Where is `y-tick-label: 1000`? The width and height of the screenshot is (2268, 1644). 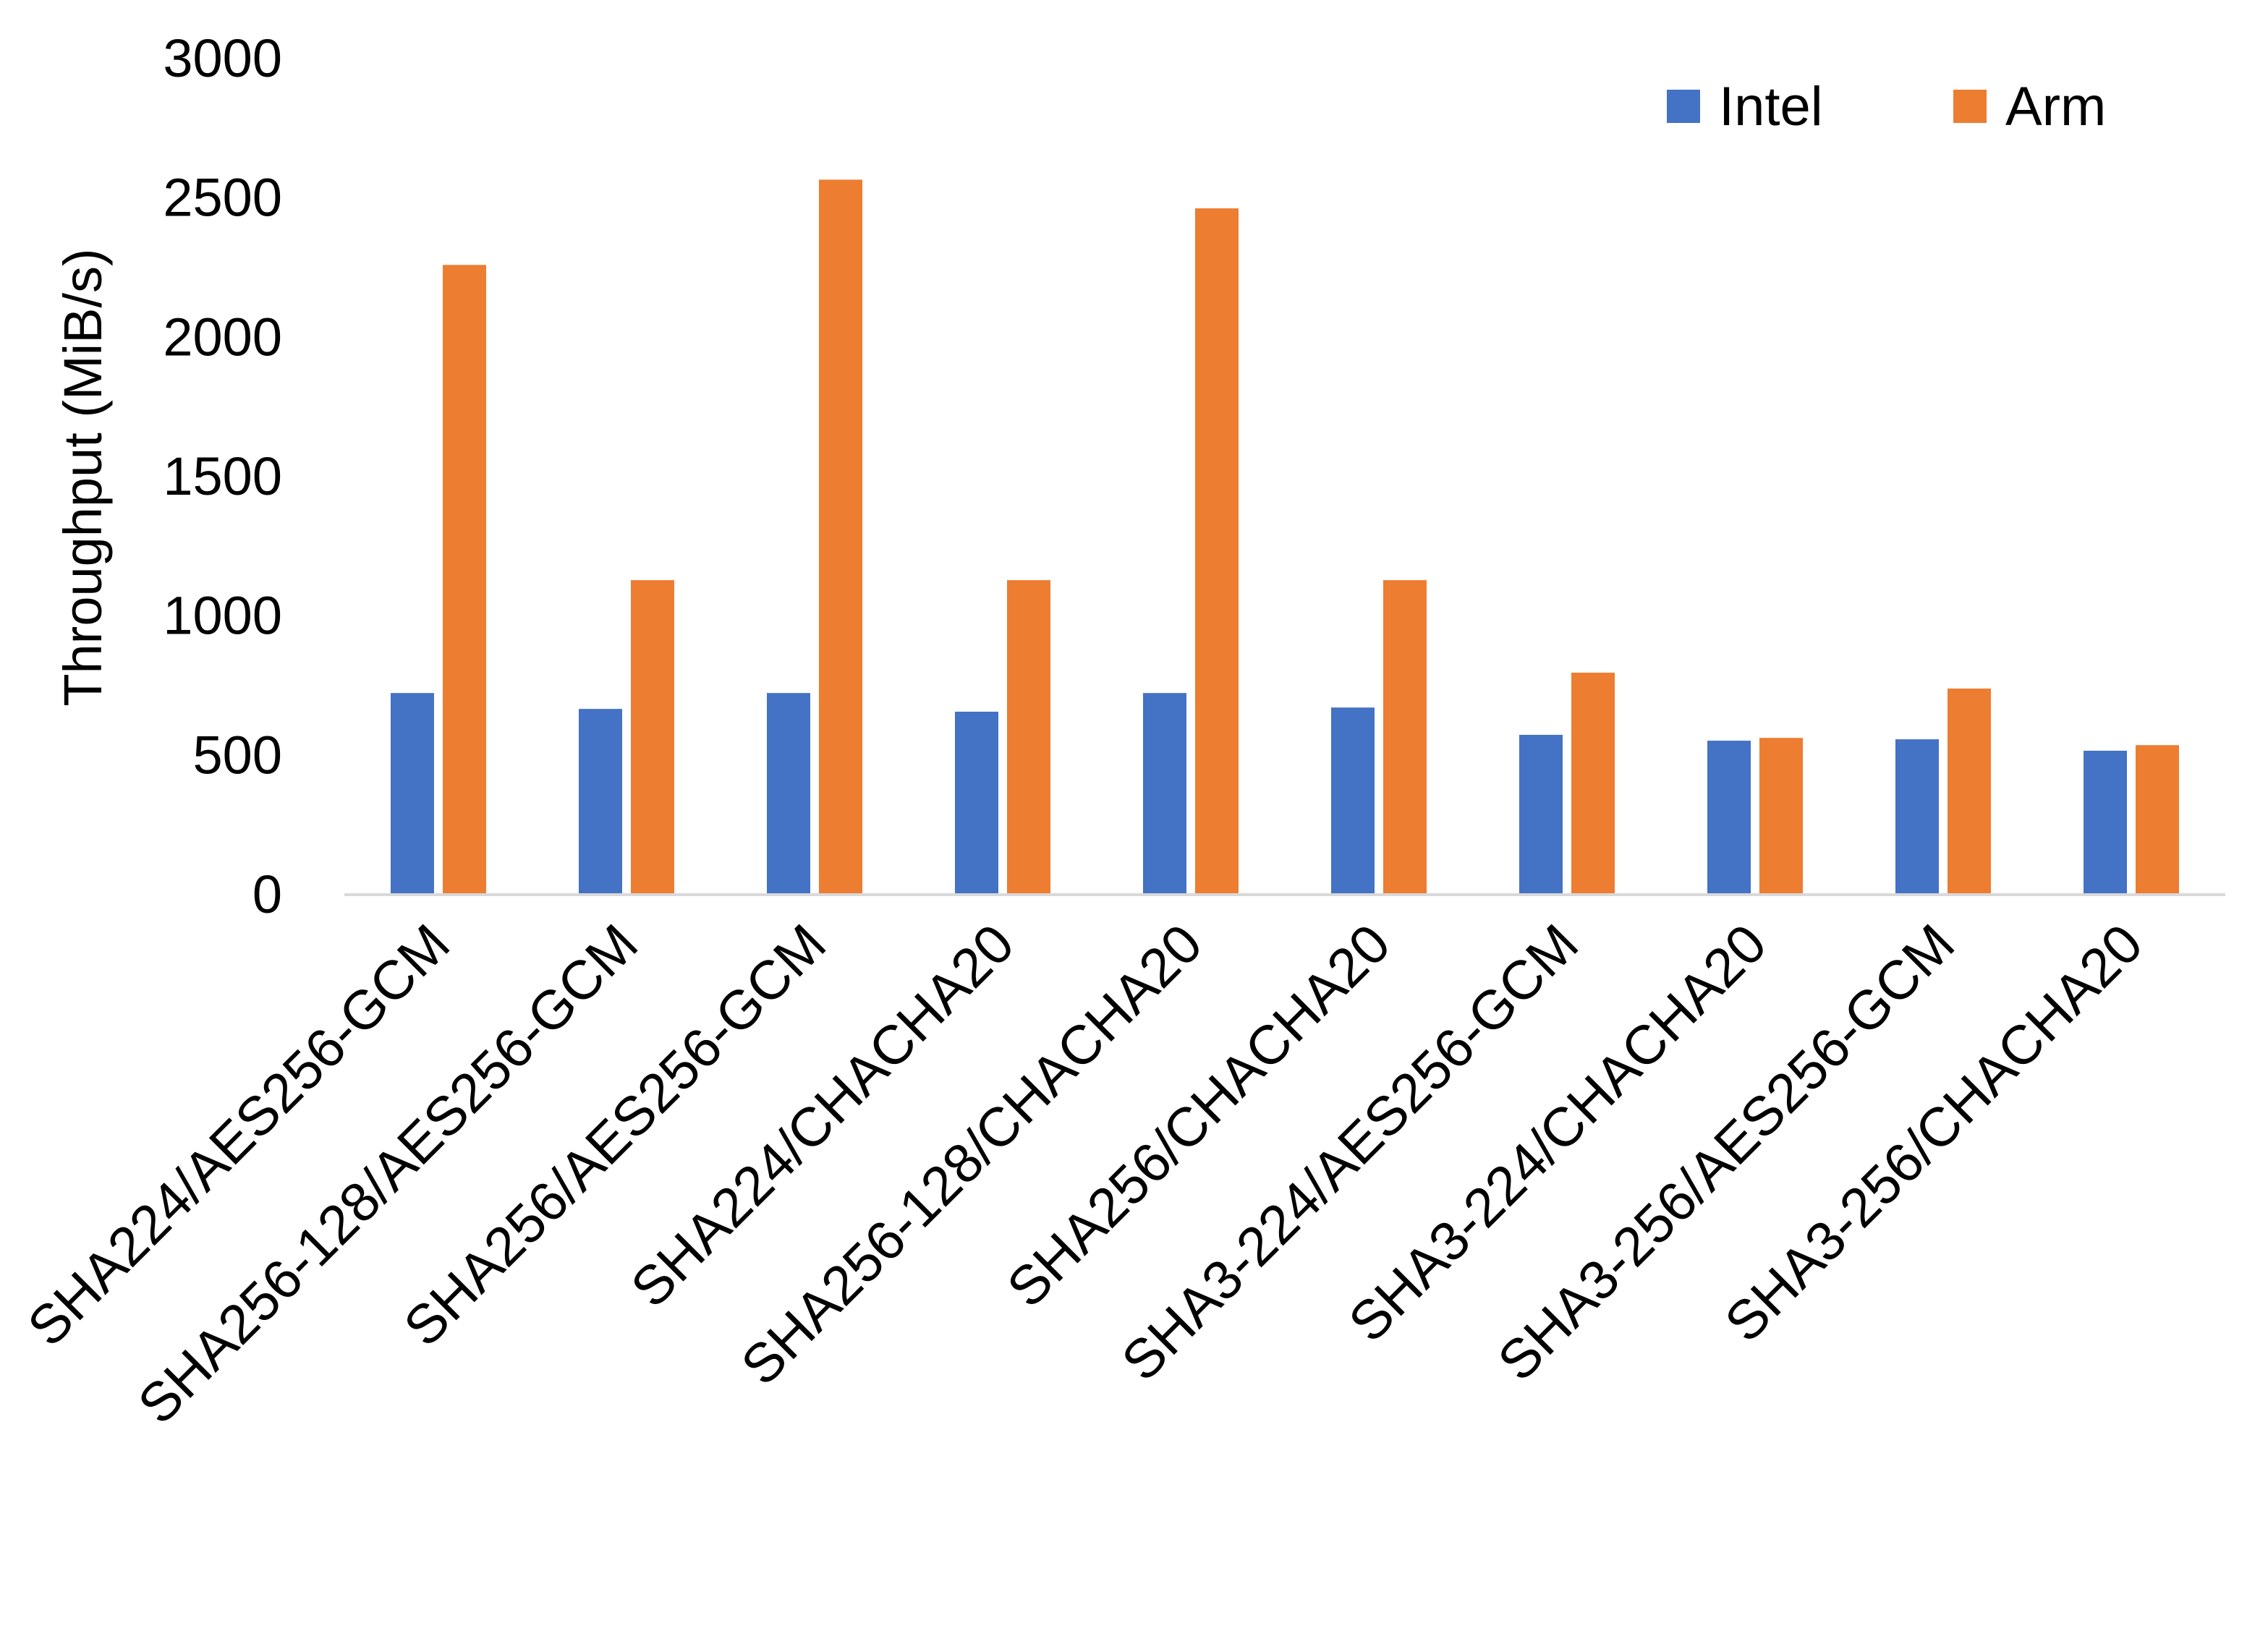 y-tick-label: 1000 is located at coordinates (223, 616).